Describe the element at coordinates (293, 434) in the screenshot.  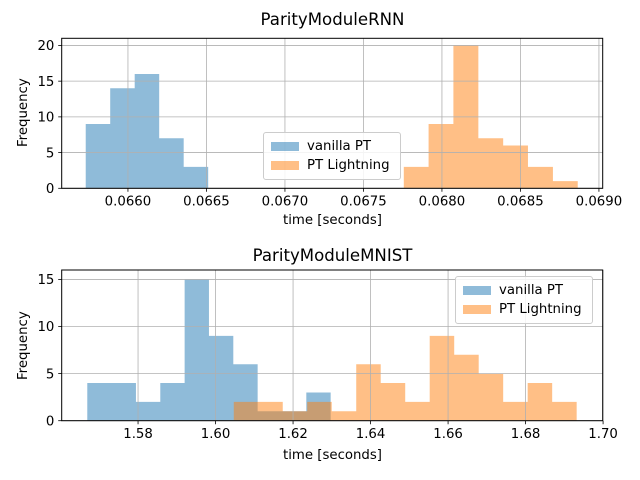
I see `x-tick-label: 1.62` at that location.